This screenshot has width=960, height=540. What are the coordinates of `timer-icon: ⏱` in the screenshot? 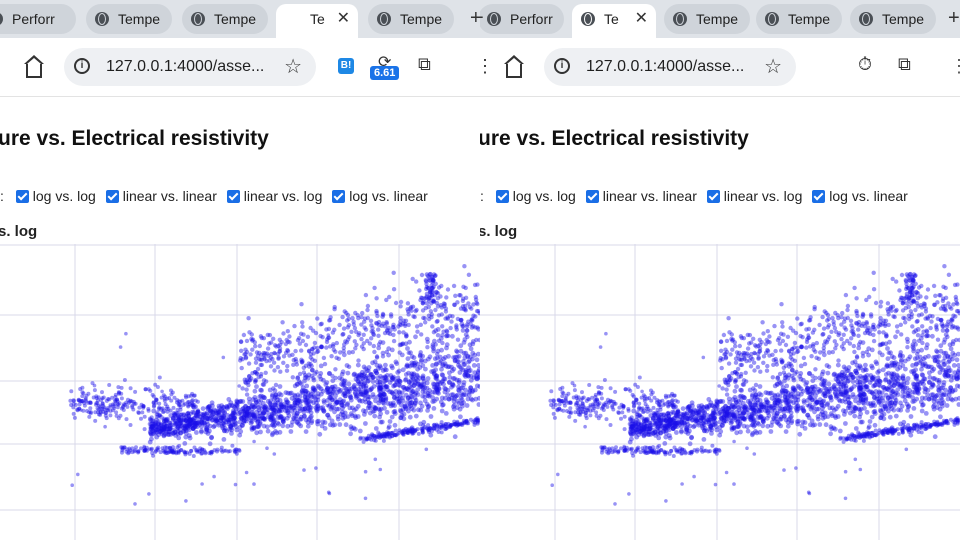 It's located at (865, 64).